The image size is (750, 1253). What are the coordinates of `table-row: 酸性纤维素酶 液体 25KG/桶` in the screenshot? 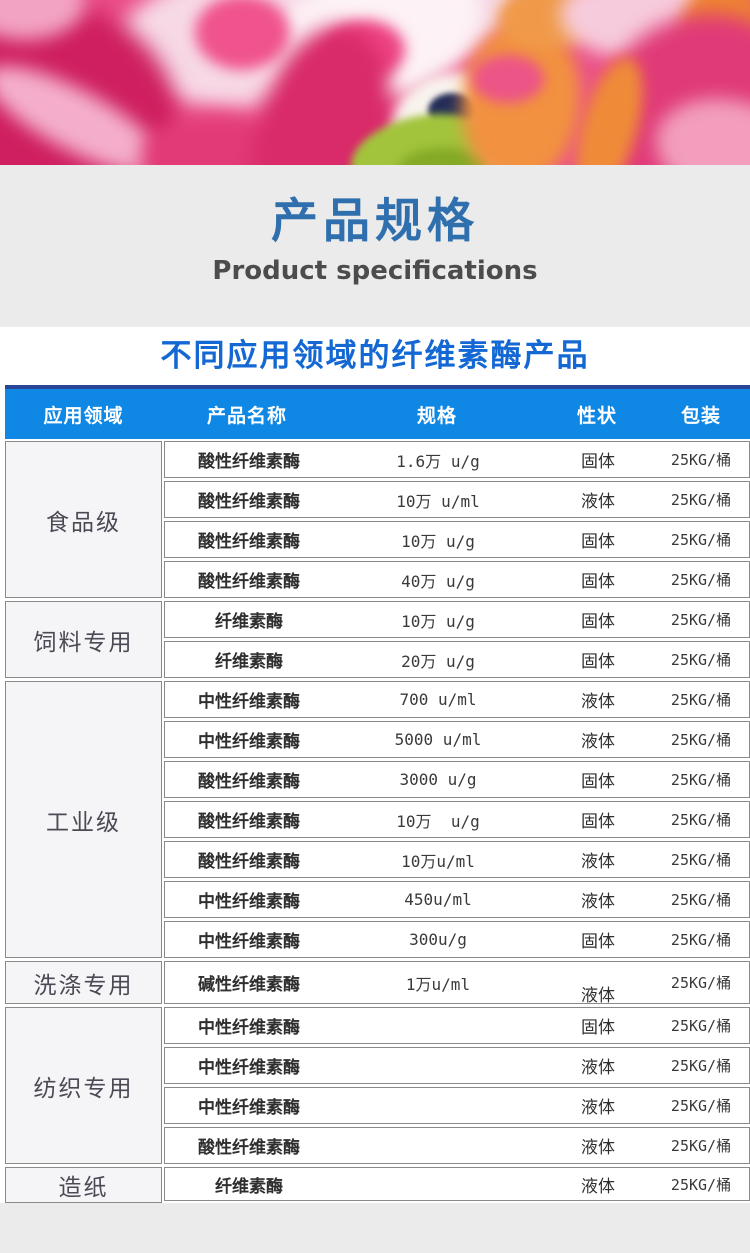 It's located at (457, 1146).